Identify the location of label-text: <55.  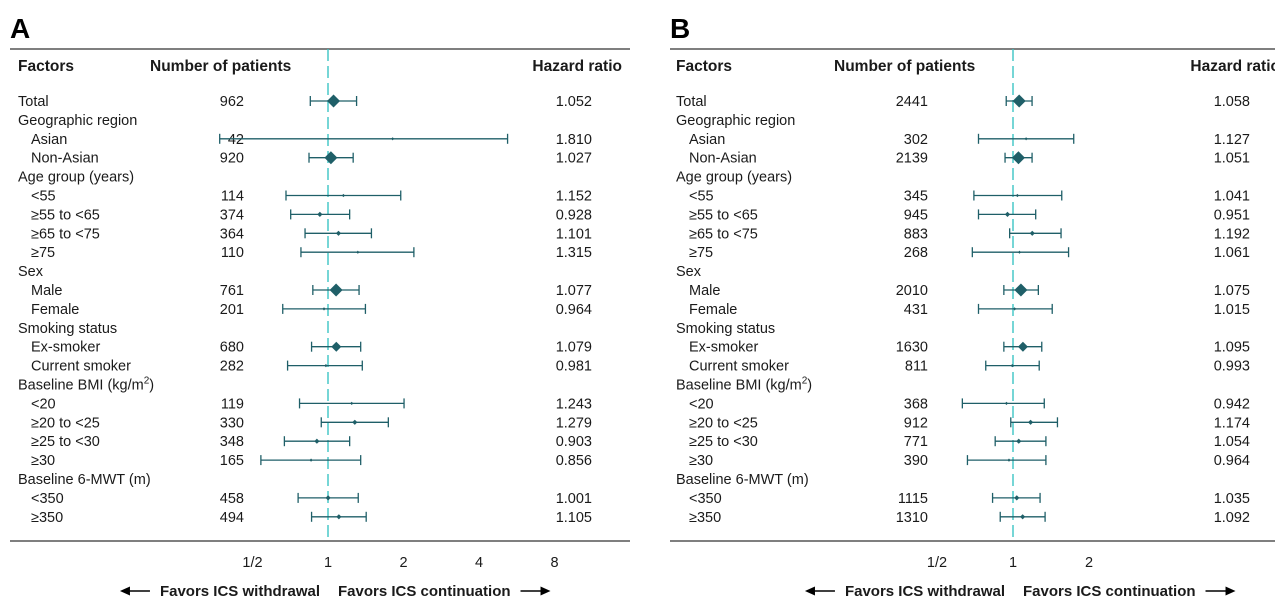
(701, 197).